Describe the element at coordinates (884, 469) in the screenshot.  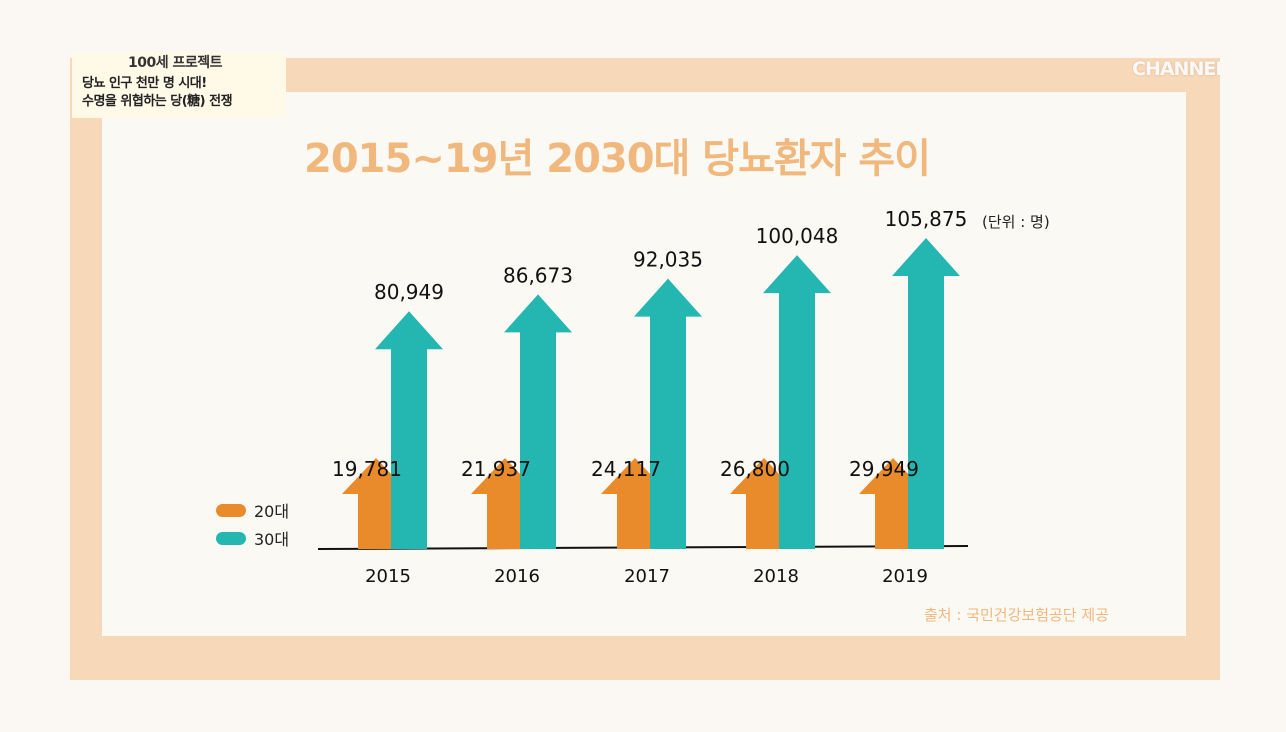
I see `value-label-20s-2019: 29,949` at that location.